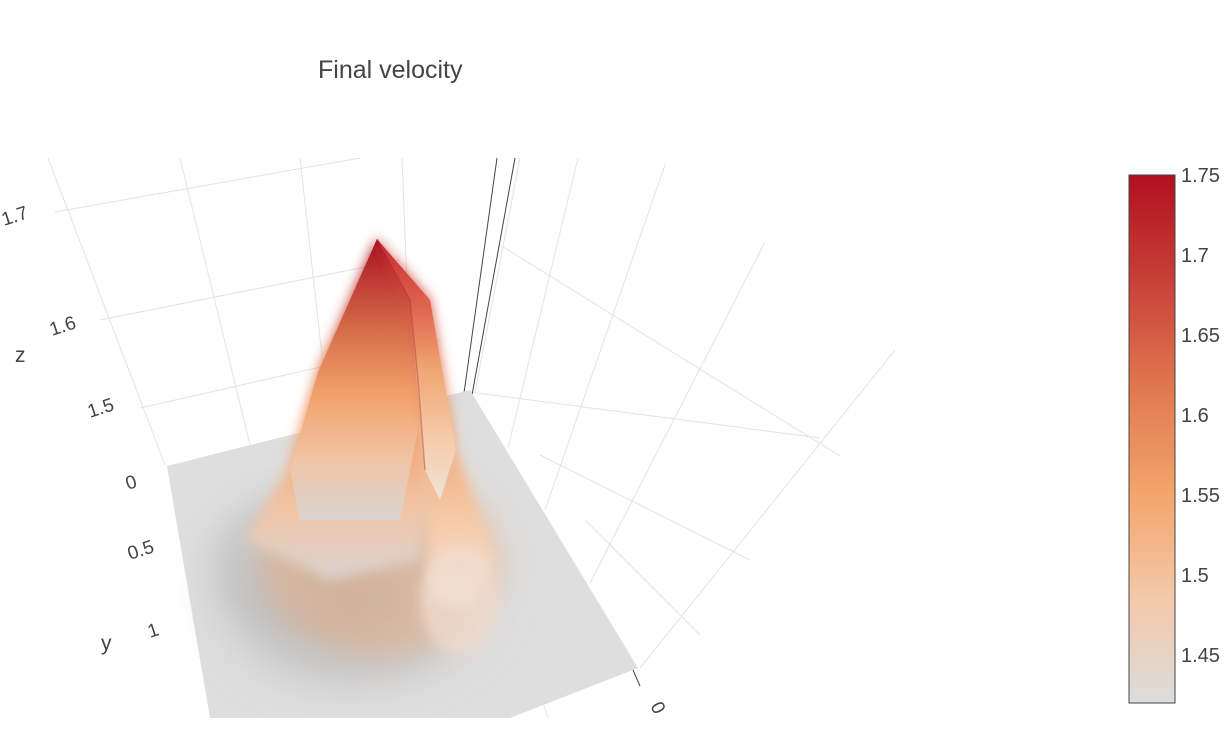 Image resolution: width=1225 pixels, height=745 pixels. I want to click on colorbar-ticks: 1.45 1.5 1.55 1.6 1.65 1.7 1.75, so click(1200, 416).